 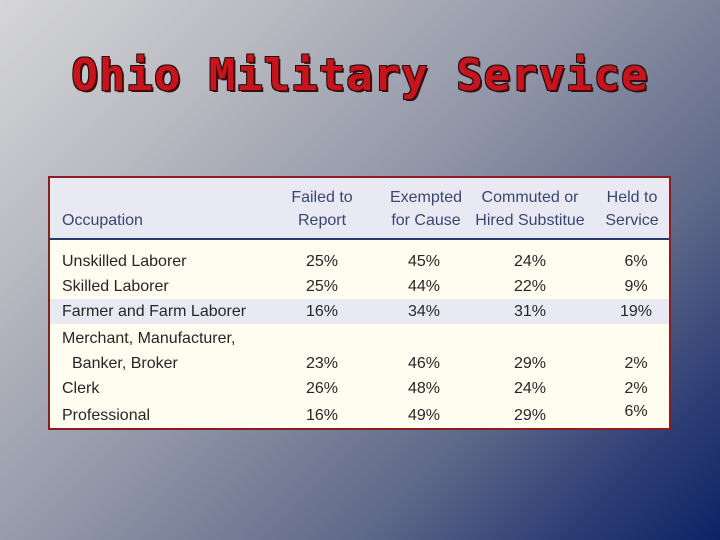 What do you see at coordinates (424, 415) in the screenshot?
I see `row-6-exempted: 49%` at bounding box center [424, 415].